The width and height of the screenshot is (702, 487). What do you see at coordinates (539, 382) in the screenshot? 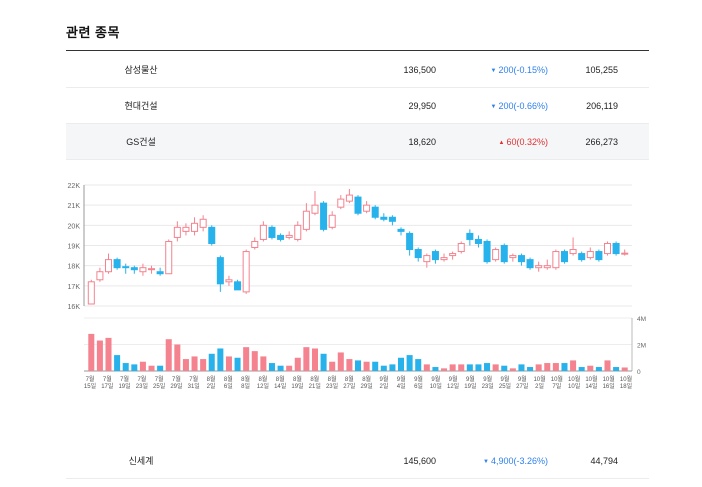
I see `date-tick-label: 10월 2일` at bounding box center [539, 382].